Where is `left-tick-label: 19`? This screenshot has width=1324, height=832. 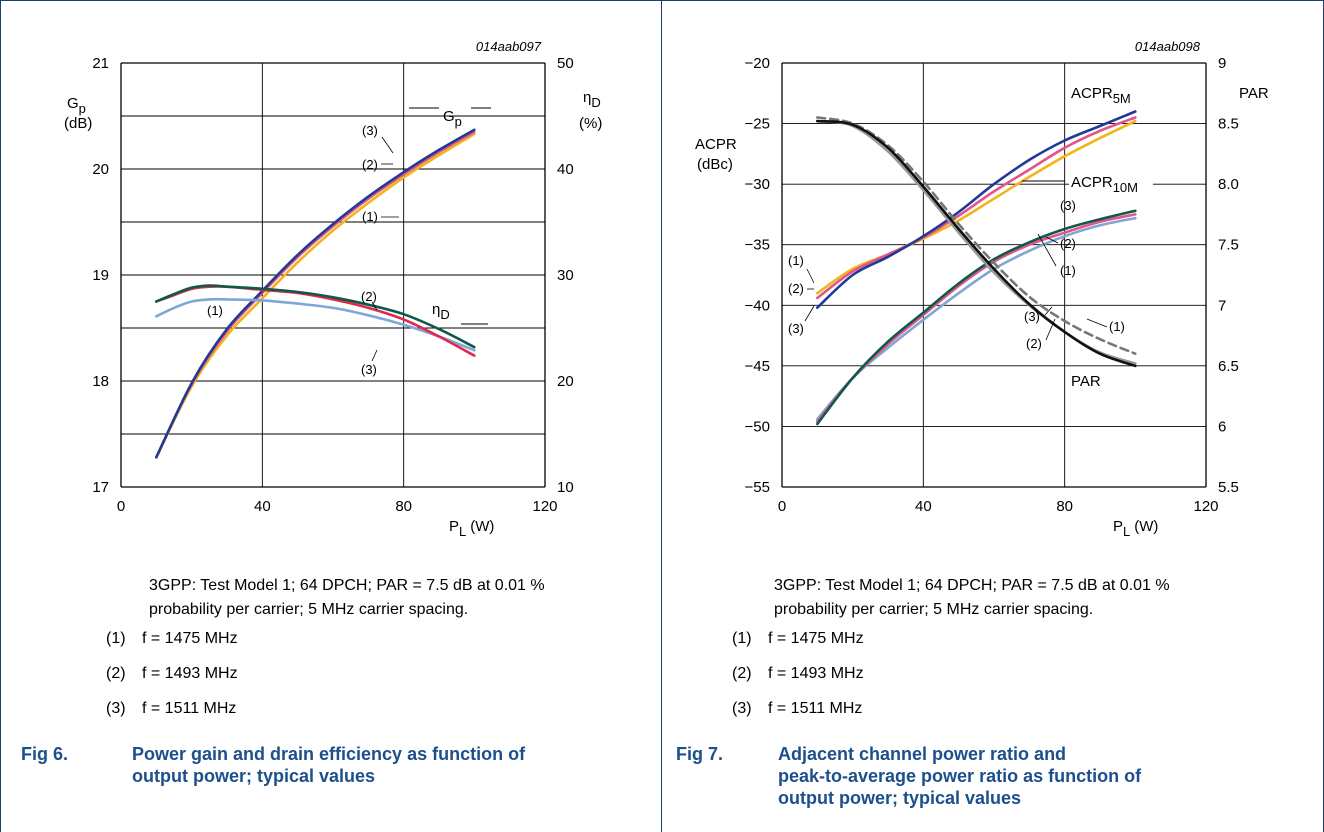 left-tick-label: 19 is located at coordinates (100, 275).